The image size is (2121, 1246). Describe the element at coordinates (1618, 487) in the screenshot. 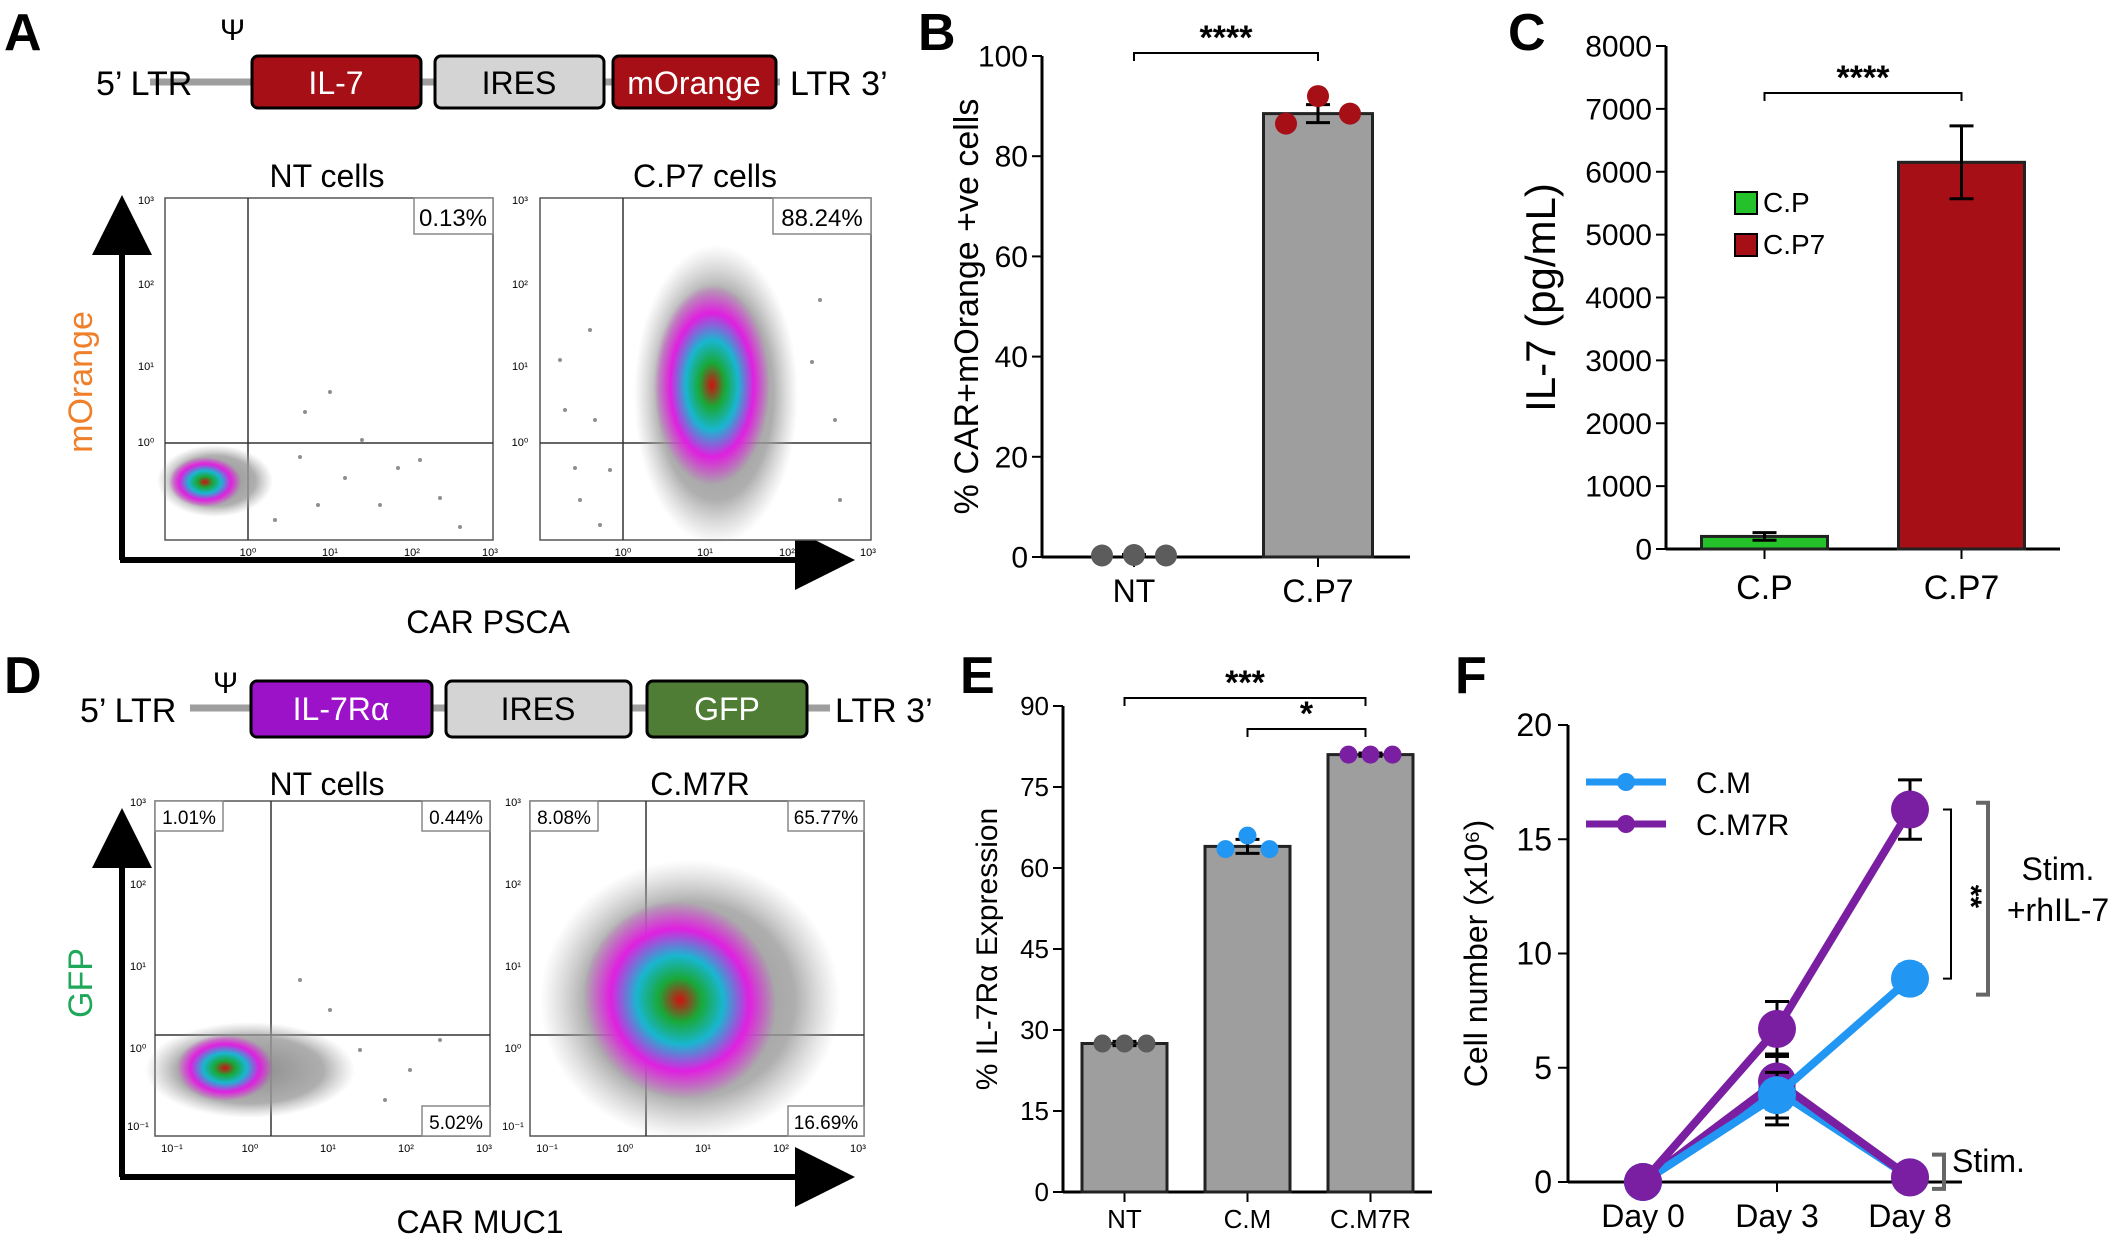

I see `y-tick-label: 1000` at that location.